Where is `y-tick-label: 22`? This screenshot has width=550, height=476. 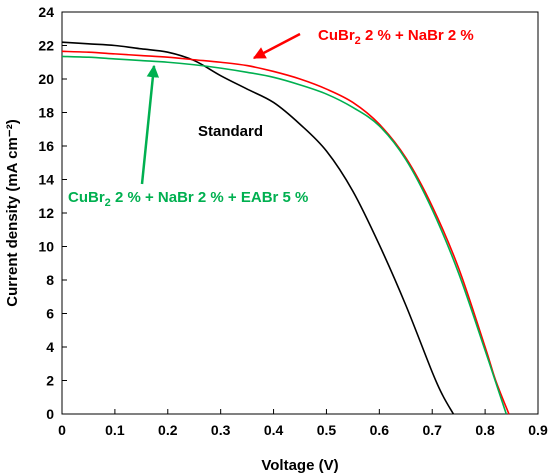 y-tick-label: 22 is located at coordinates (46, 46).